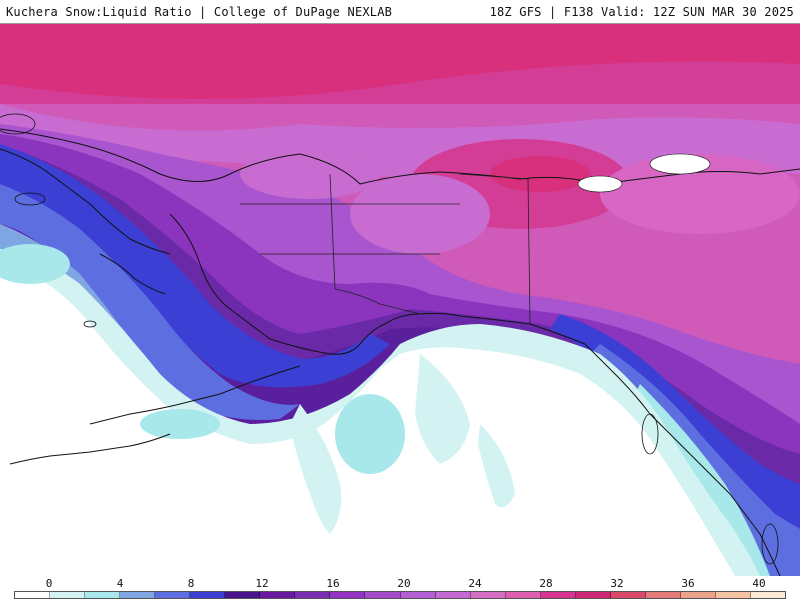 This screenshot has width=800, height=600. What do you see at coordinates (150, 302) in the screenshot?
I see `blue-band-outer` at bounding box center [150, 302].